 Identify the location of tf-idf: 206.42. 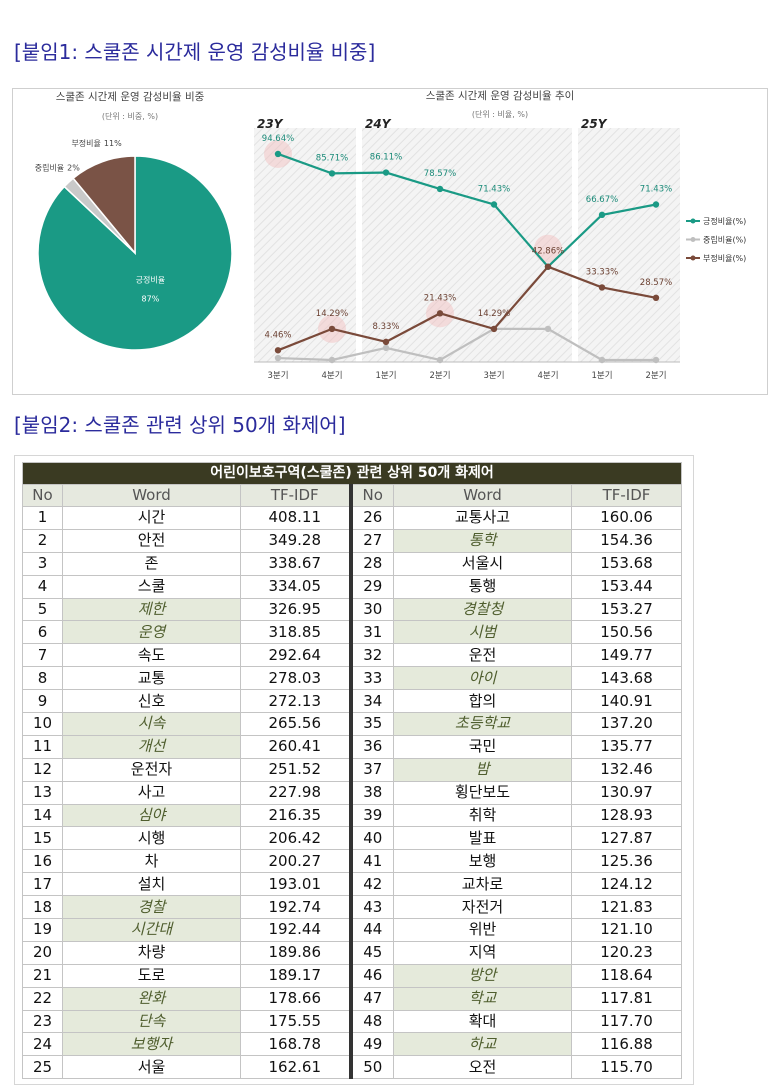
(295, 838).